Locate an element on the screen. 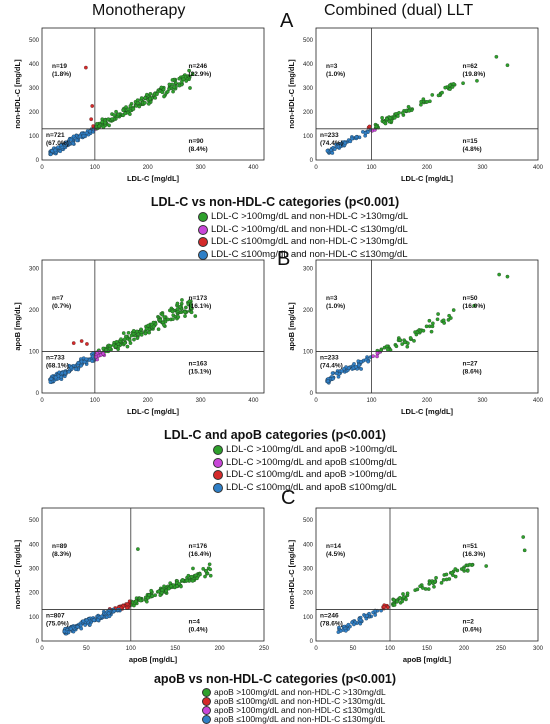  quadrant-count-bottom-left: n=807 is located at coordinates (55, 616).